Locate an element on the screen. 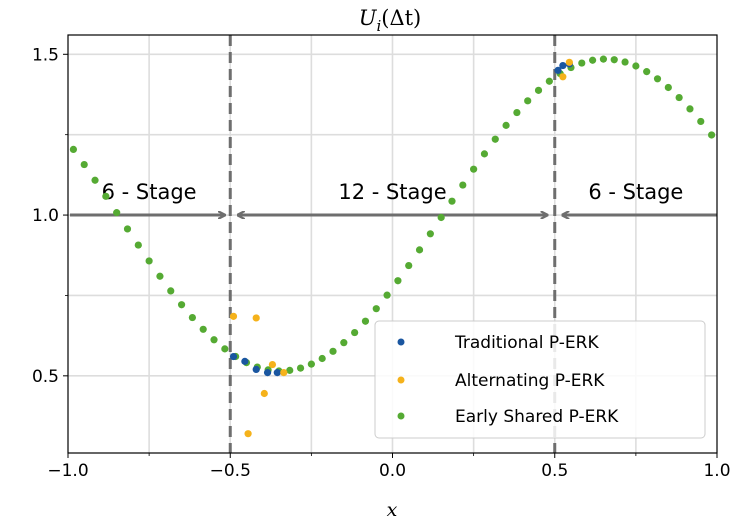 This screenshot has width=747, height=528. x-tick-label: 0.0 is located at coordinates (392, 471).